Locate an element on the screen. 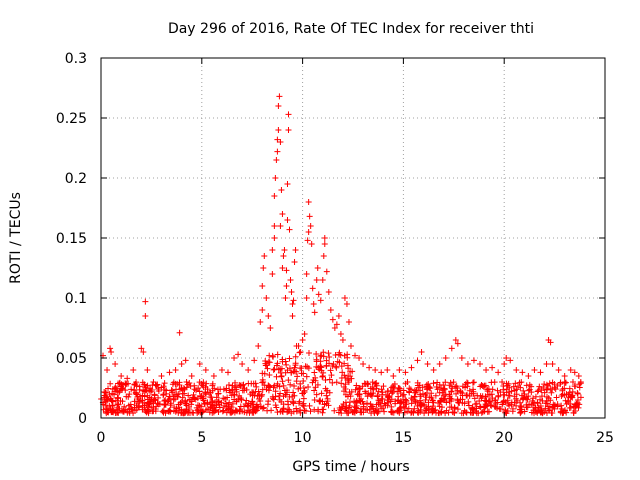 This screenshot has width=640, height=480. y-tick-label: 0.1 is located at coordinates (76, 299).